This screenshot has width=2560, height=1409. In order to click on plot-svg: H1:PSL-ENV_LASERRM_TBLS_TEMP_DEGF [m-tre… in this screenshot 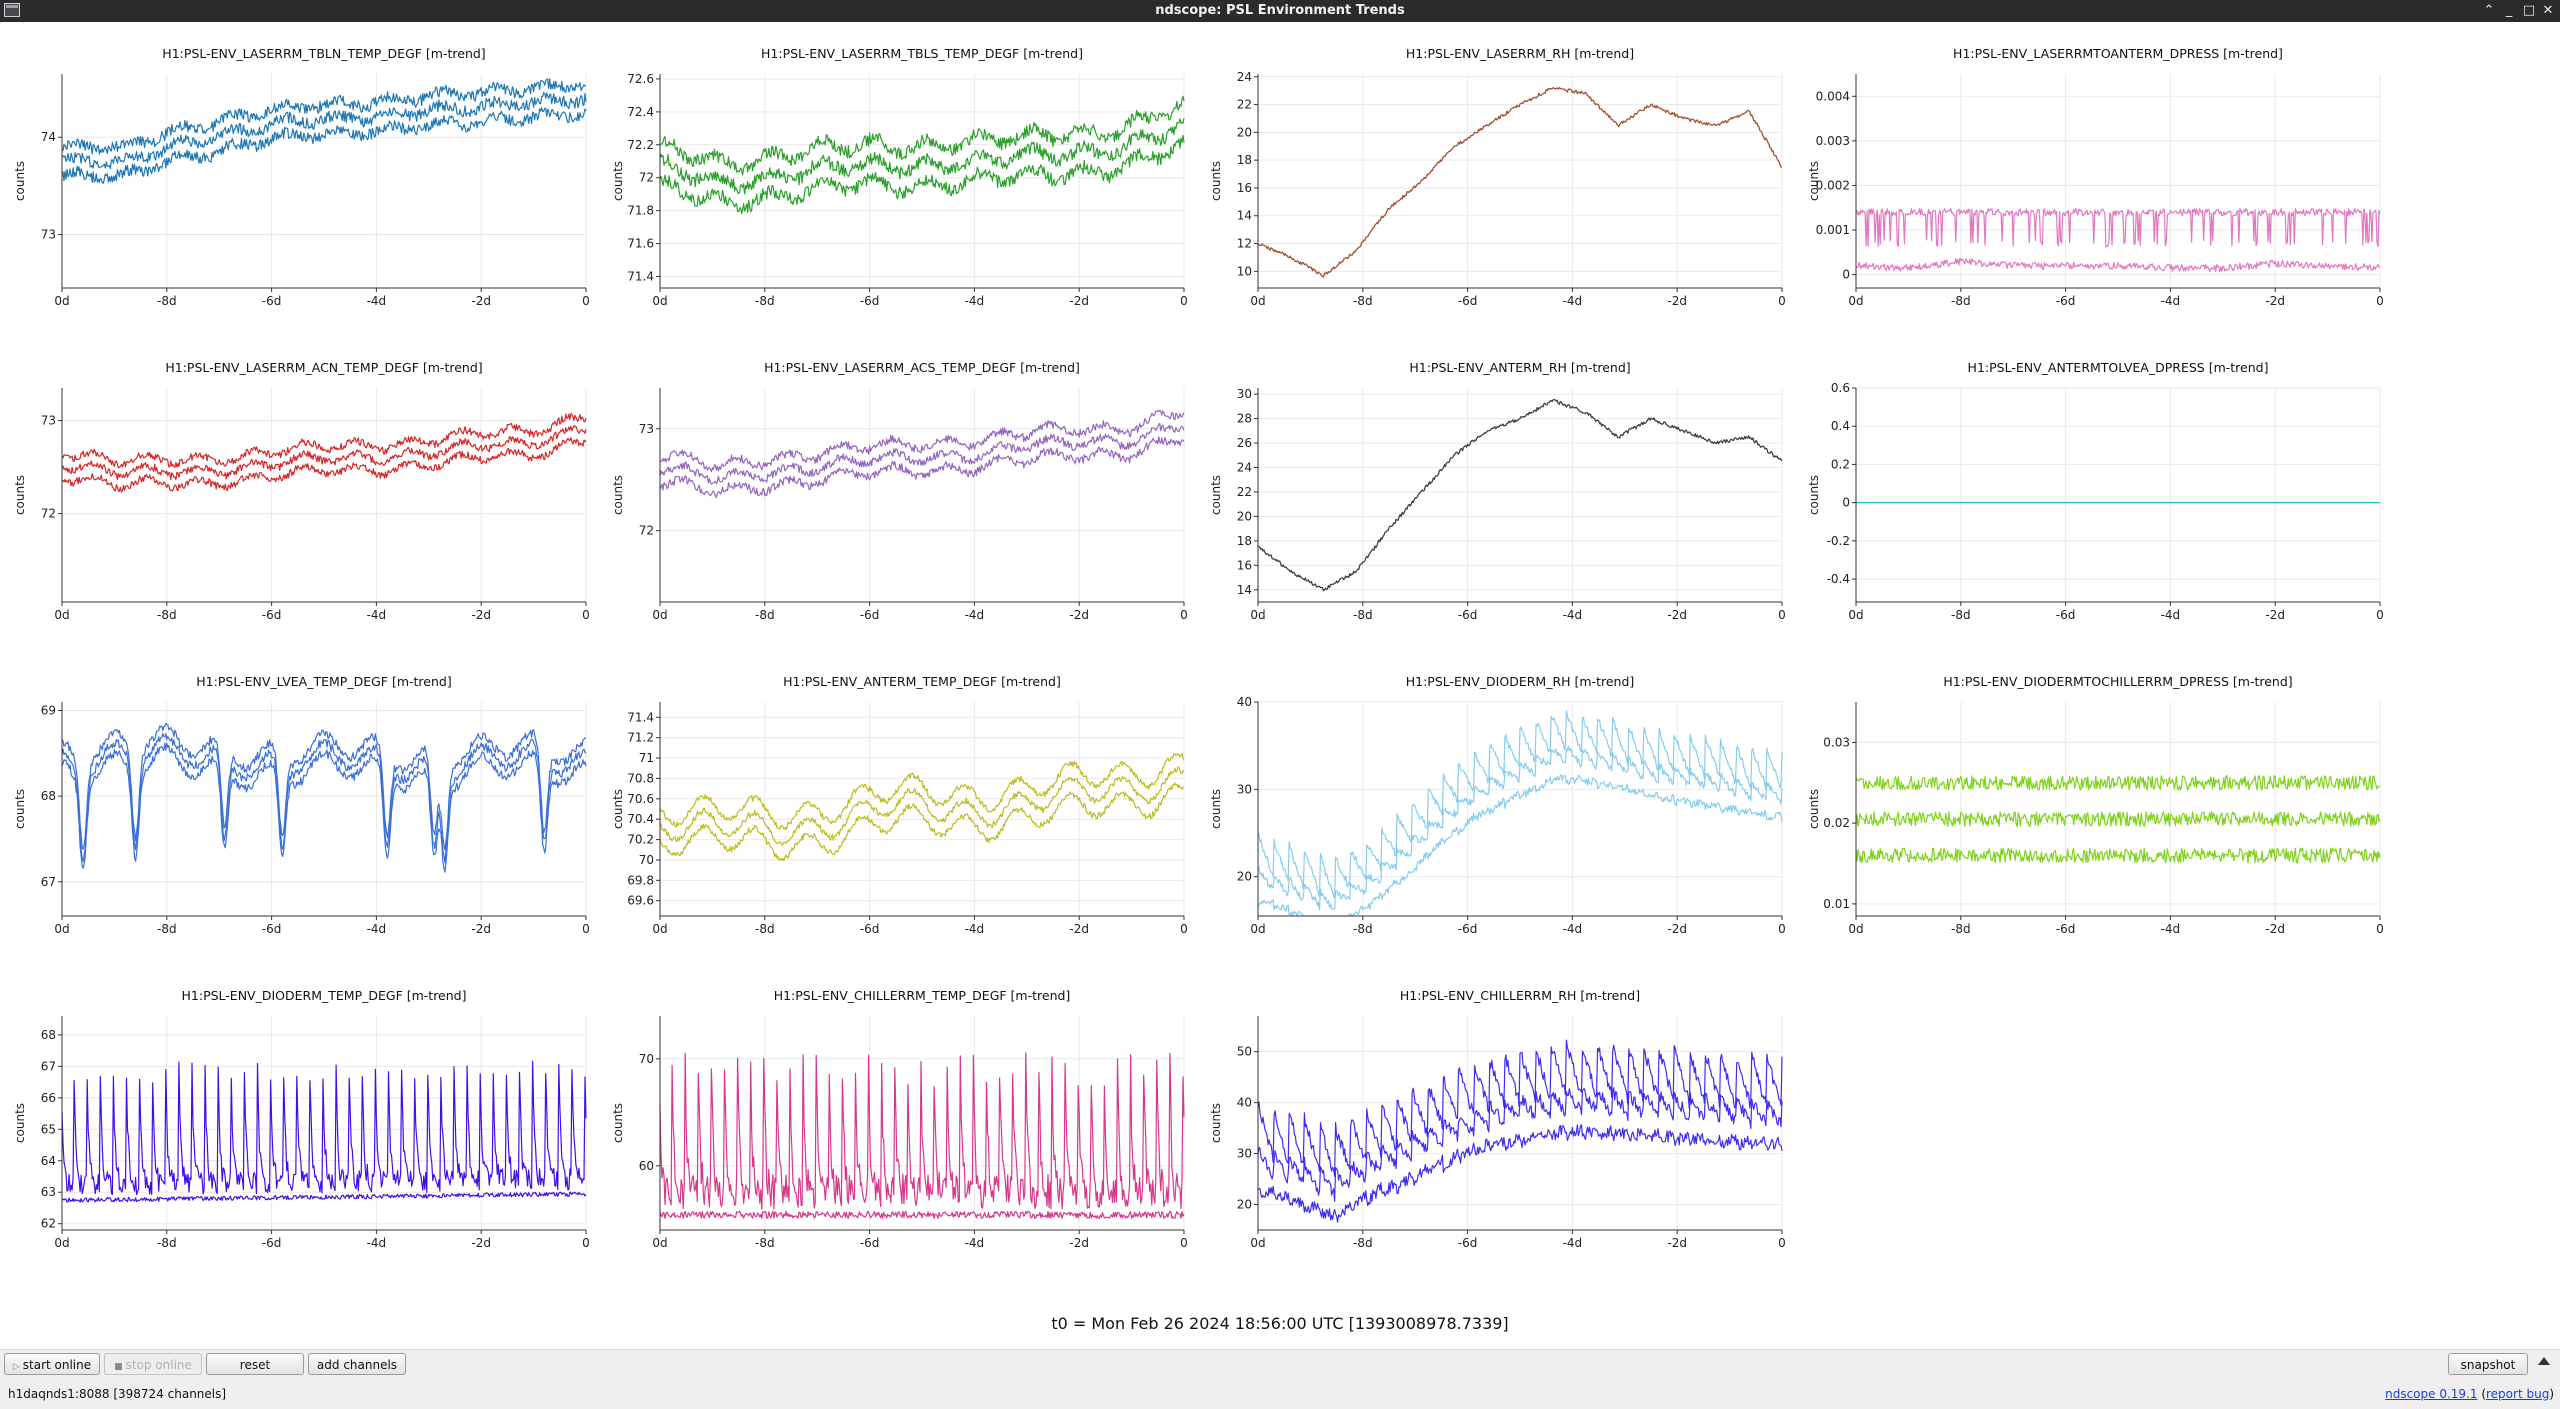, I will do `click(897, 187)`.